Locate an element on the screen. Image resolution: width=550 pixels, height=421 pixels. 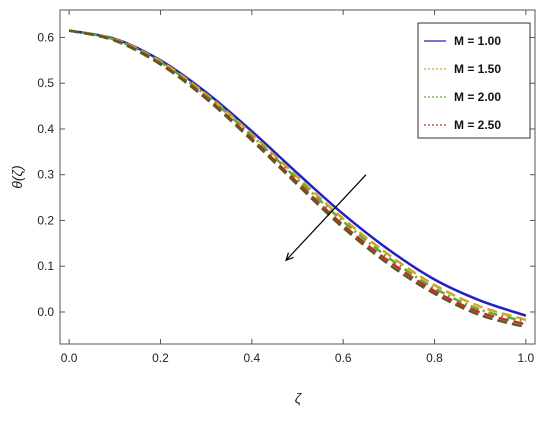
x-tick-label: 0.8 is located at coordinates (434, 358).